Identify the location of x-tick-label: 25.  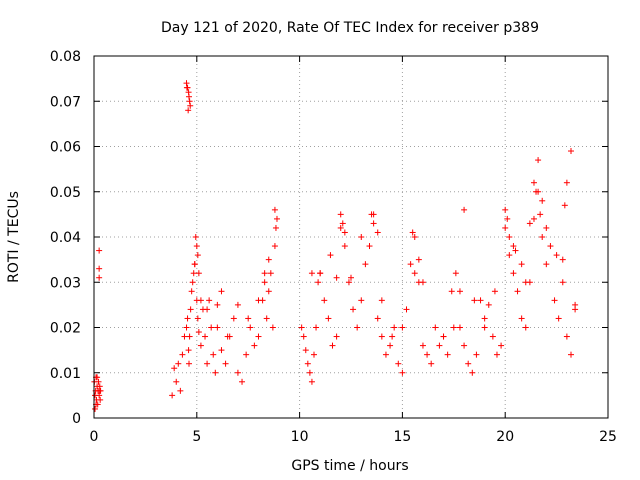
(608, 437).